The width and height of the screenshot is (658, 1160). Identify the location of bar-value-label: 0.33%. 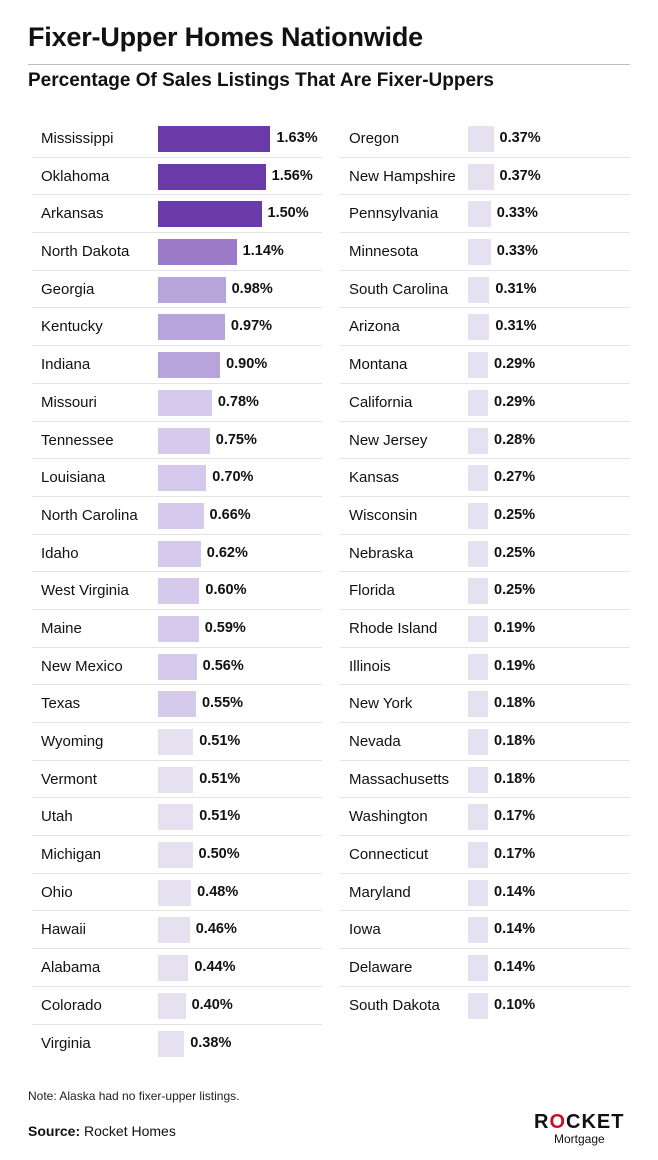
(517, 251).